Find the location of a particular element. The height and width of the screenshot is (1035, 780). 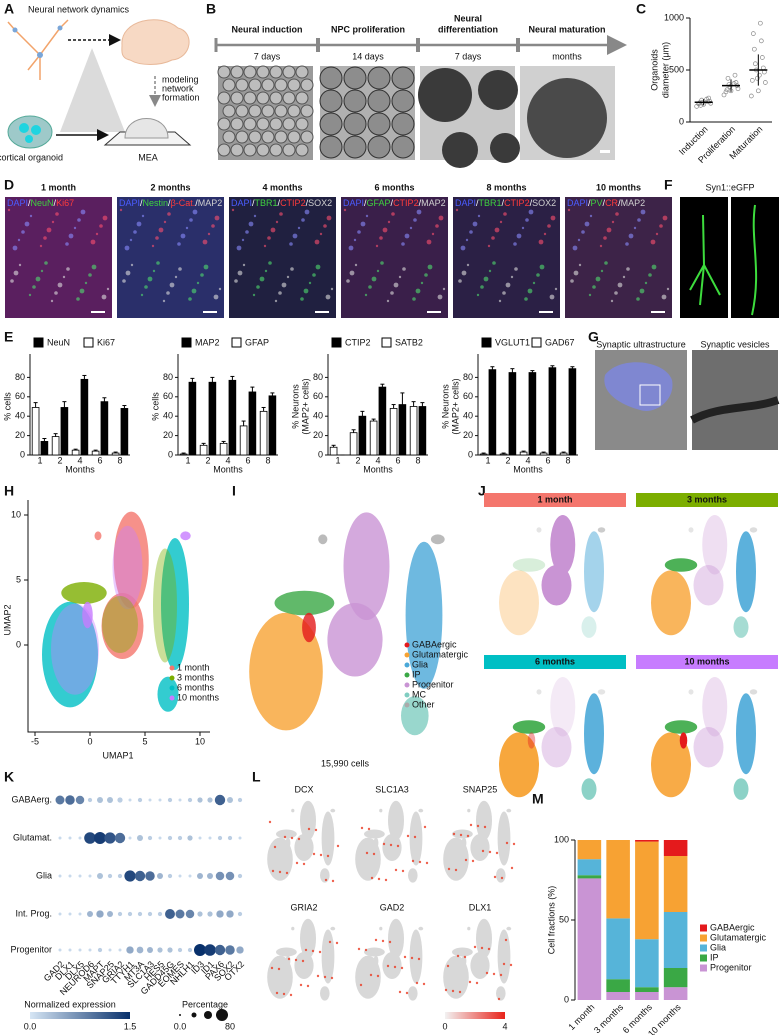

colorbar is located at coordinates (475, 1015).